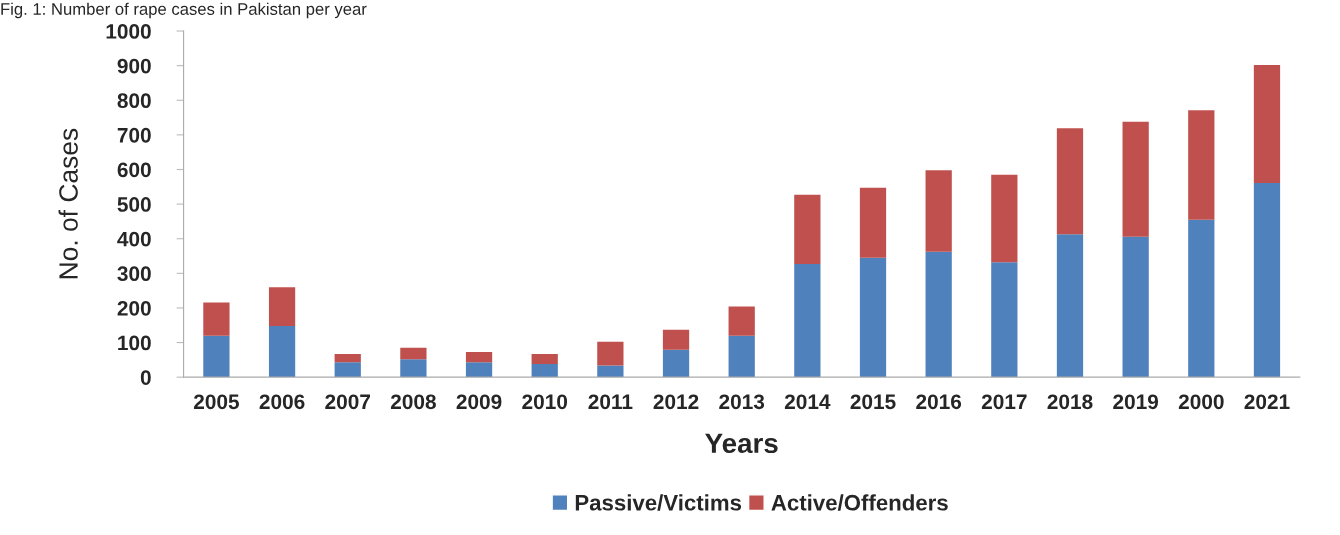  Describe the element at coordinates (1070, 402) in the screenshot. I see `x-tick-label: 2018` at that location.